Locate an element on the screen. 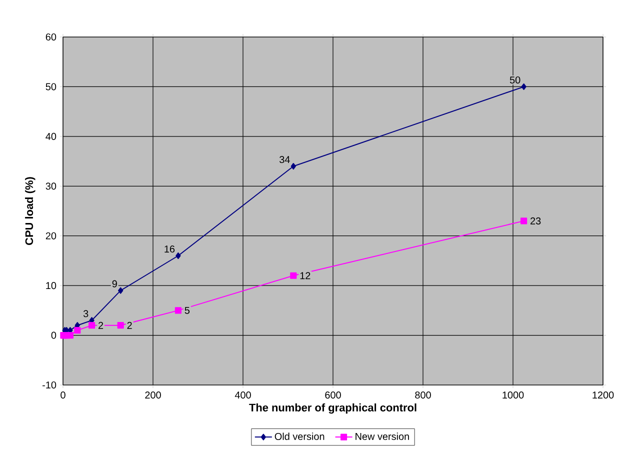 This screenshot has width=617, height=462. x-axis-title: The number of graphical control is located at coordinates (332, 408).